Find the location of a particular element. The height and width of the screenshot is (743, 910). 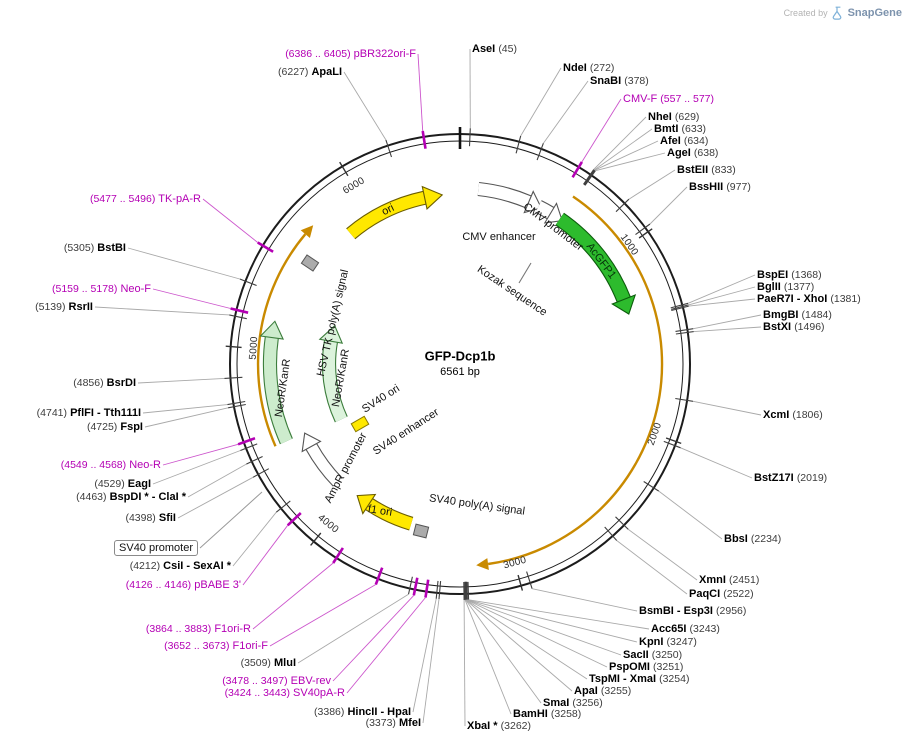

site-label-afei: AfeI (634) is located at coordinates (684, 141).